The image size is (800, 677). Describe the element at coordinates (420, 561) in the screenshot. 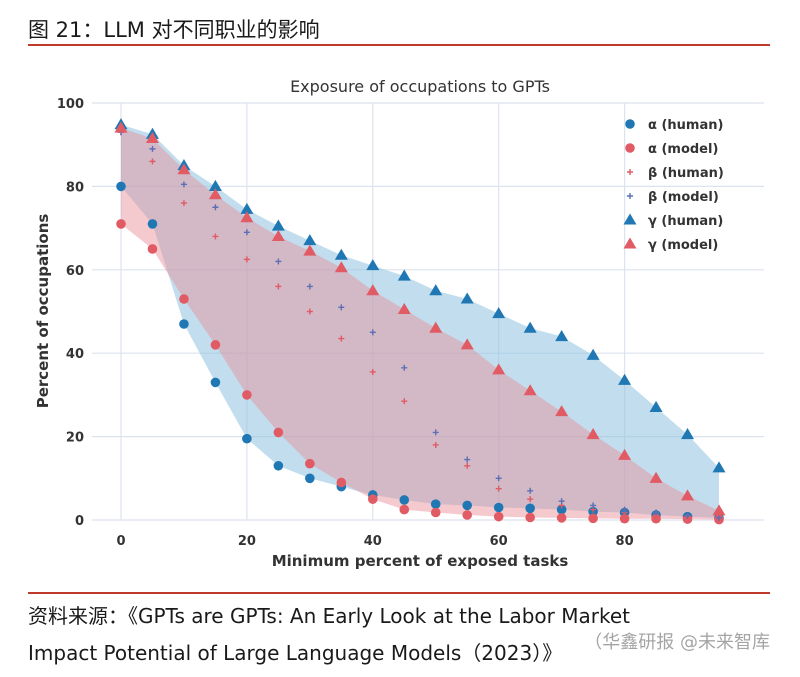

I see `x-axis-label: Minimum percent of exposed tasks` at that location.